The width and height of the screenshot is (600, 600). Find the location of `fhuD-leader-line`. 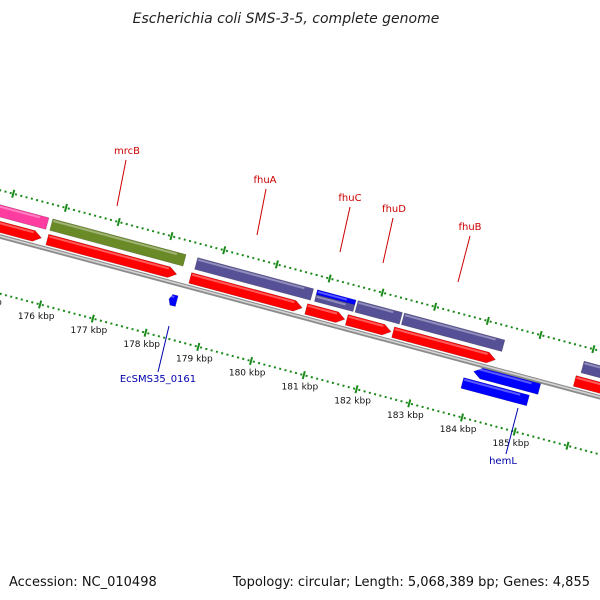

fhuD-leader-line is located at coordinates (388, 240).